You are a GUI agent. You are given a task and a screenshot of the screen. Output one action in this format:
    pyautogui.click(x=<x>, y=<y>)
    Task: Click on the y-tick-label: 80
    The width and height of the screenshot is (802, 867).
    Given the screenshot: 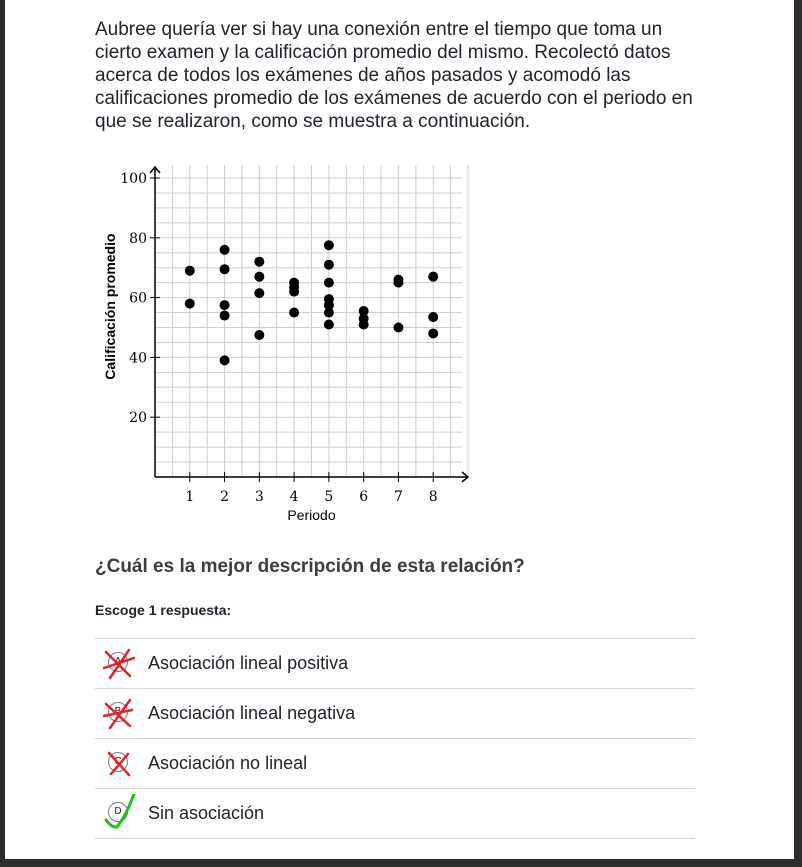 What is the action you would take?
    pyautogui.click(x=138, y=239)
    